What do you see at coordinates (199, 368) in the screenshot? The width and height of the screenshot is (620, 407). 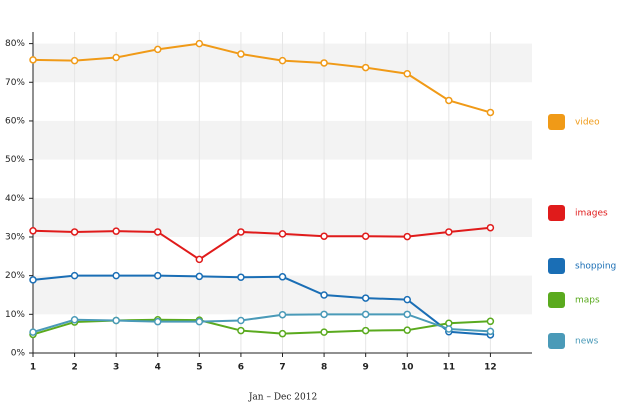 I see `x-tick-label: 5` at bounding box center [199, 368].